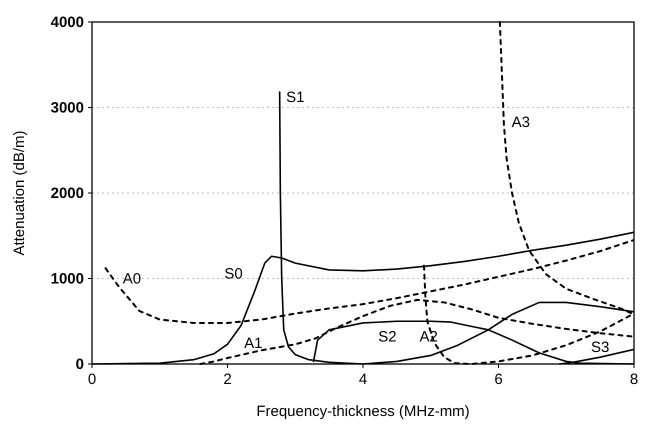 Image resolution: width=651 pixels, height=441 pixels. Describe the element at coordinates (19, 193) in the screenshot. I see `y-axis-title: Attenuation (dB/m)` at that location.